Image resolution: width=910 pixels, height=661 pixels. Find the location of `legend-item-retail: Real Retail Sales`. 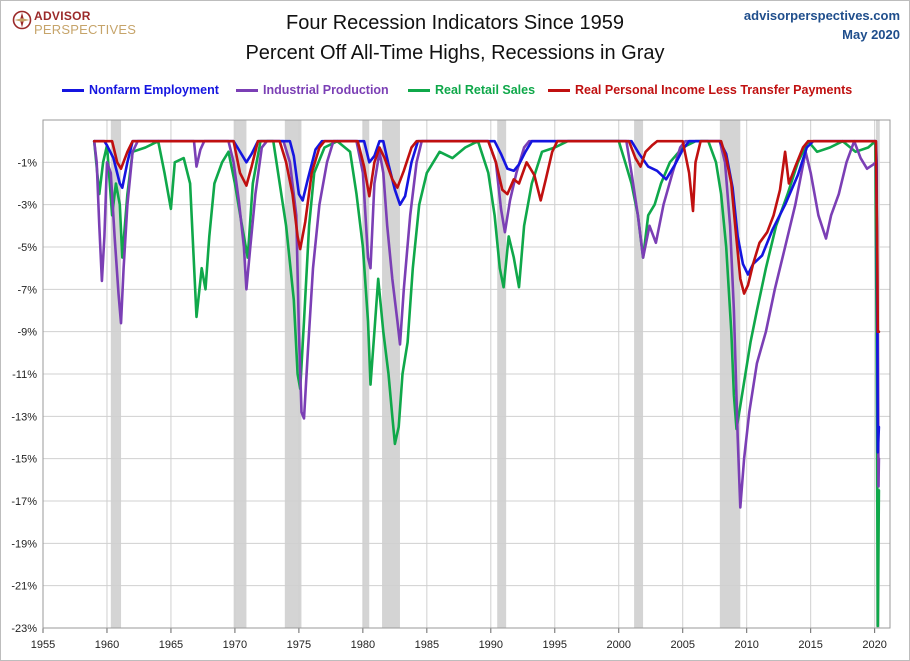

legend-item-retail: Real Retail Sales is located at coordinates (471, 91).